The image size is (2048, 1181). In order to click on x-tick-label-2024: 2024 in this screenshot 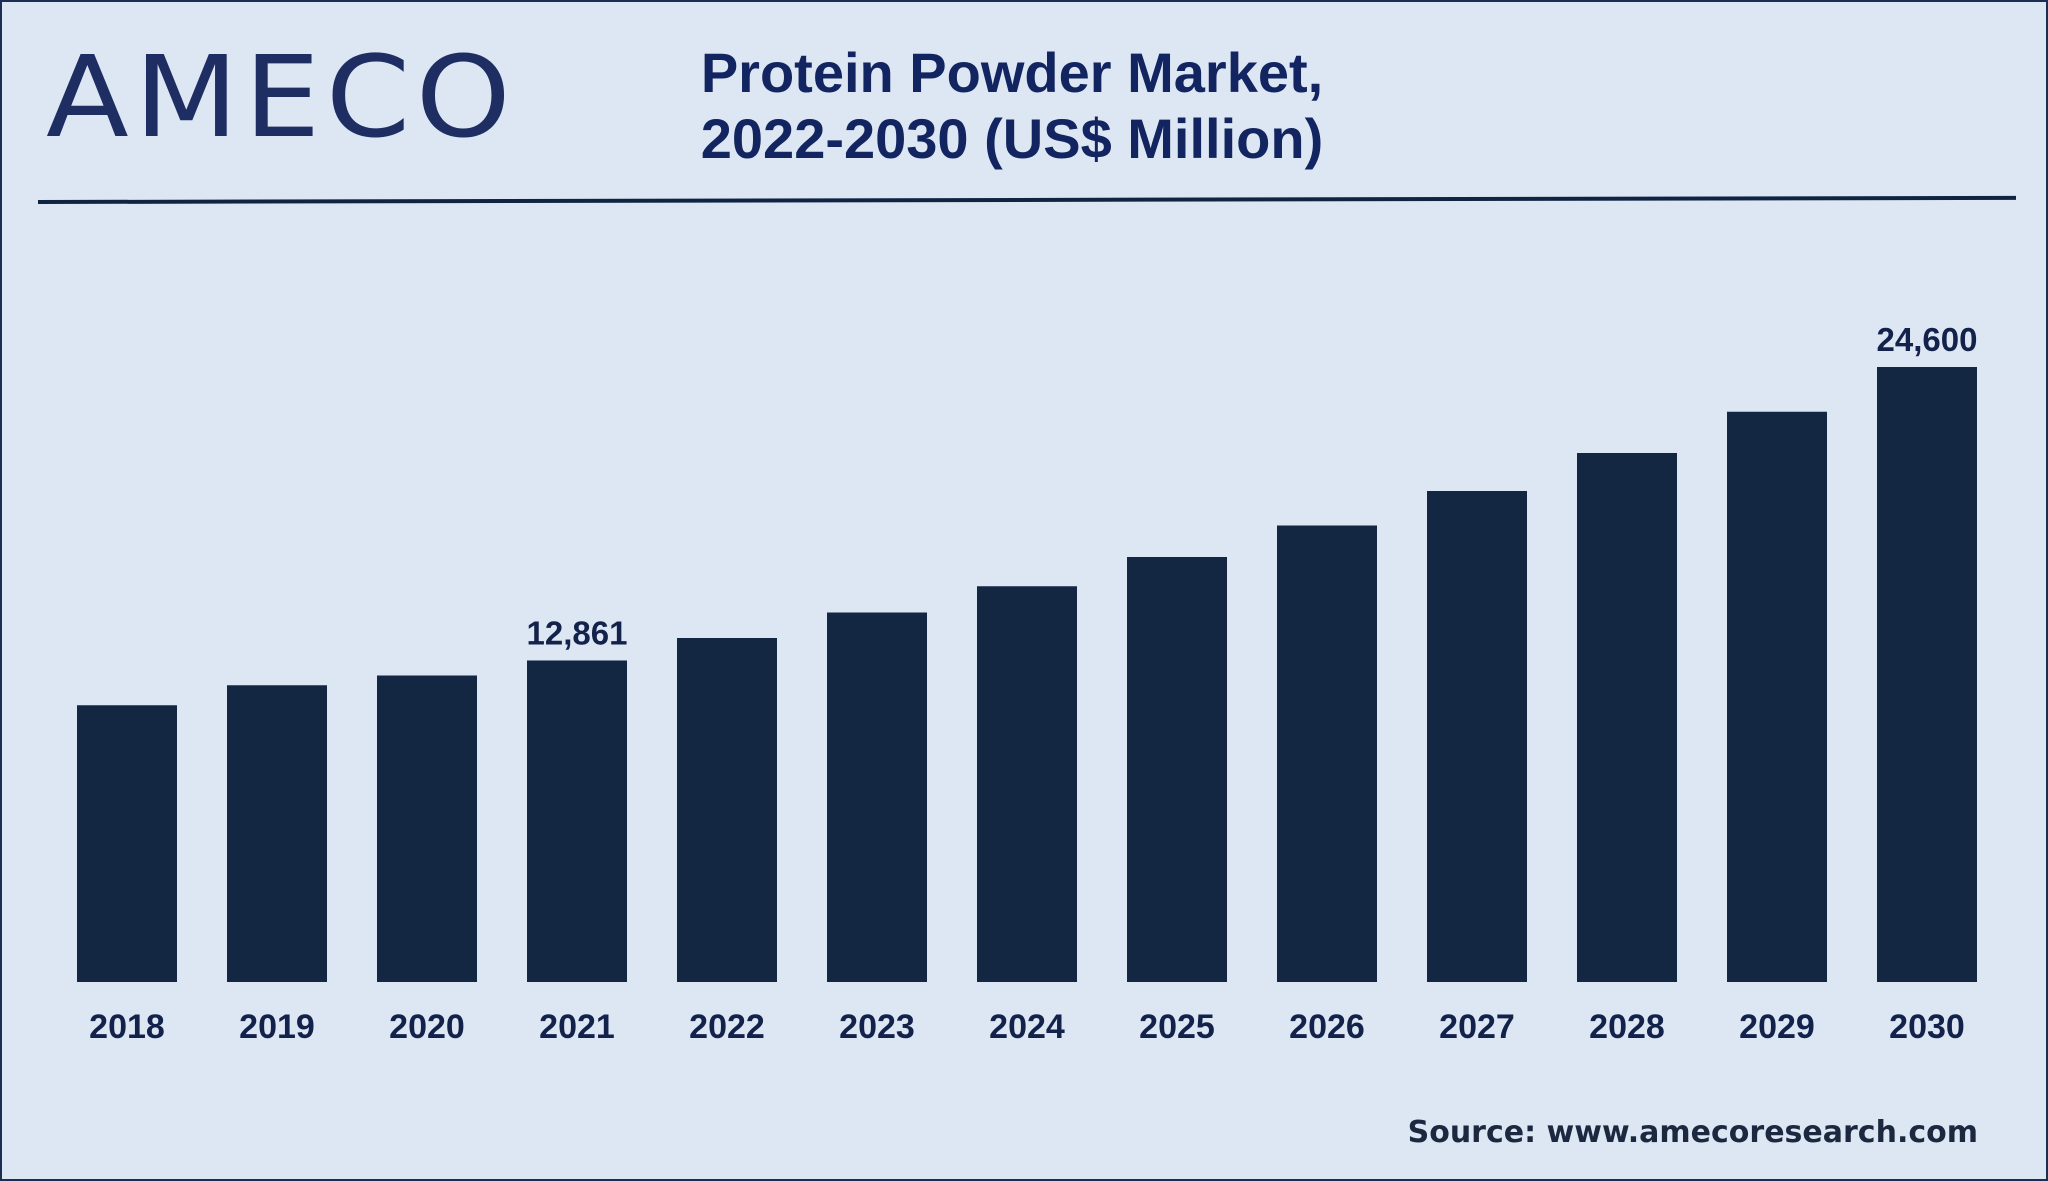, I will do `click(1027, 1027)`.